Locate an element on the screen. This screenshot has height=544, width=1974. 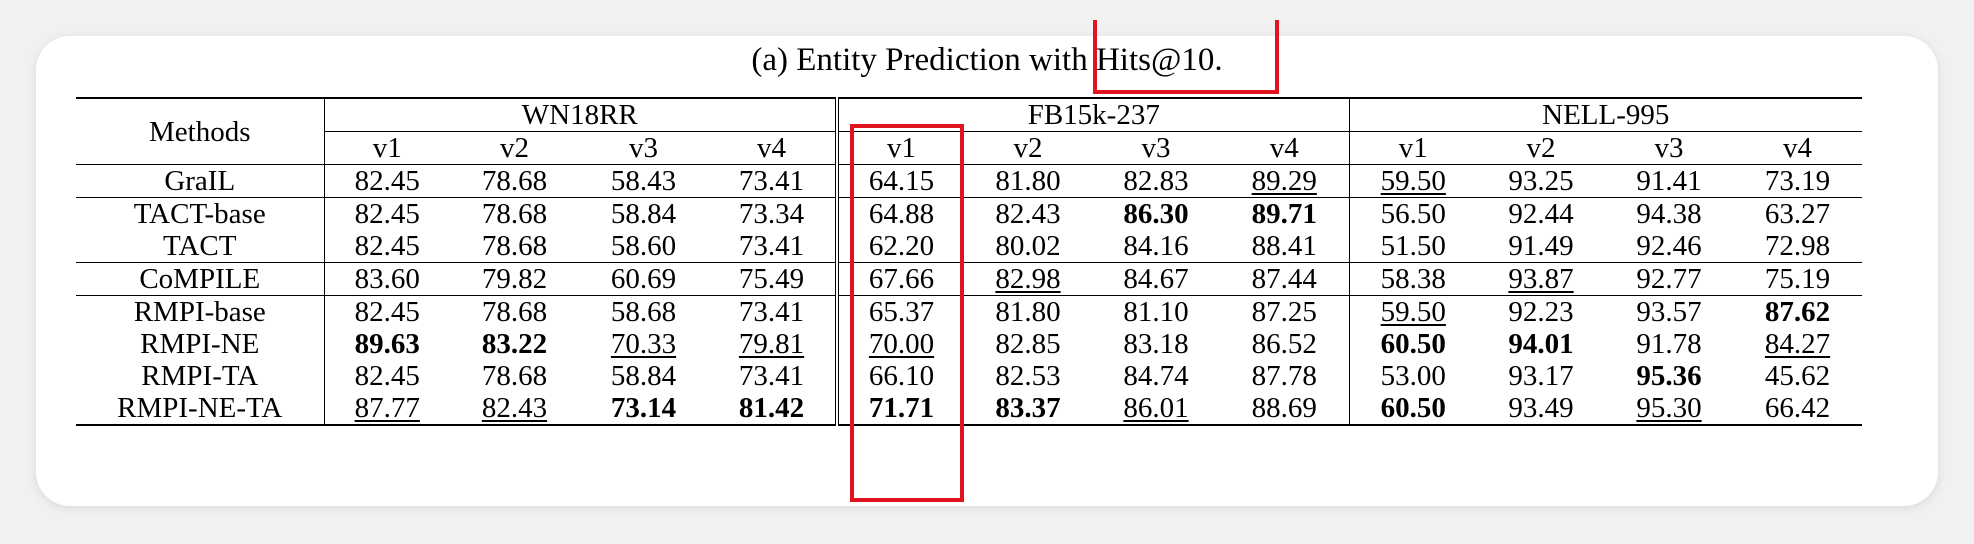
score-value: 73.34 is located at coordinates (771, 214).